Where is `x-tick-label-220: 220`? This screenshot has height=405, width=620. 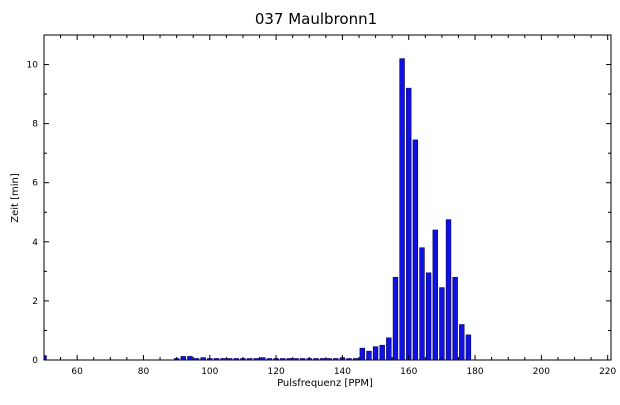 x-tick-label-220: 220 is located at coordinates (607, 372).